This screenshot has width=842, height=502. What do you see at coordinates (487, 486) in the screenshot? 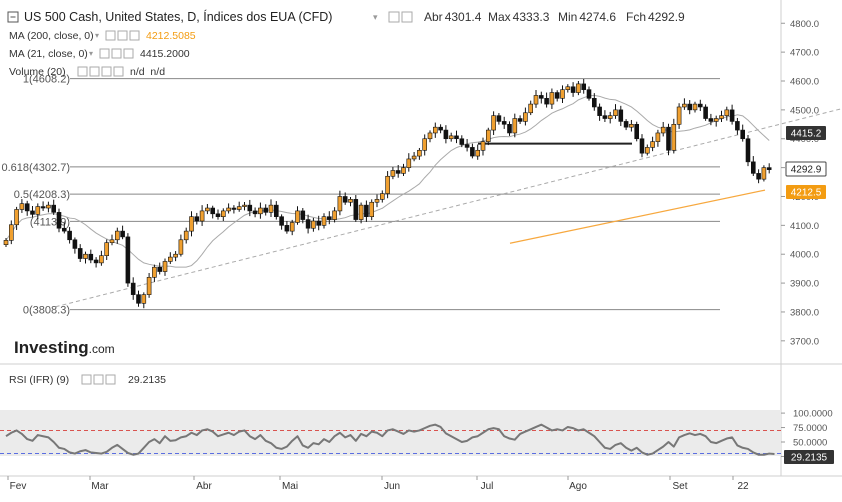
I see `time-tick-label: Jul` at bounding box center [487, 486].